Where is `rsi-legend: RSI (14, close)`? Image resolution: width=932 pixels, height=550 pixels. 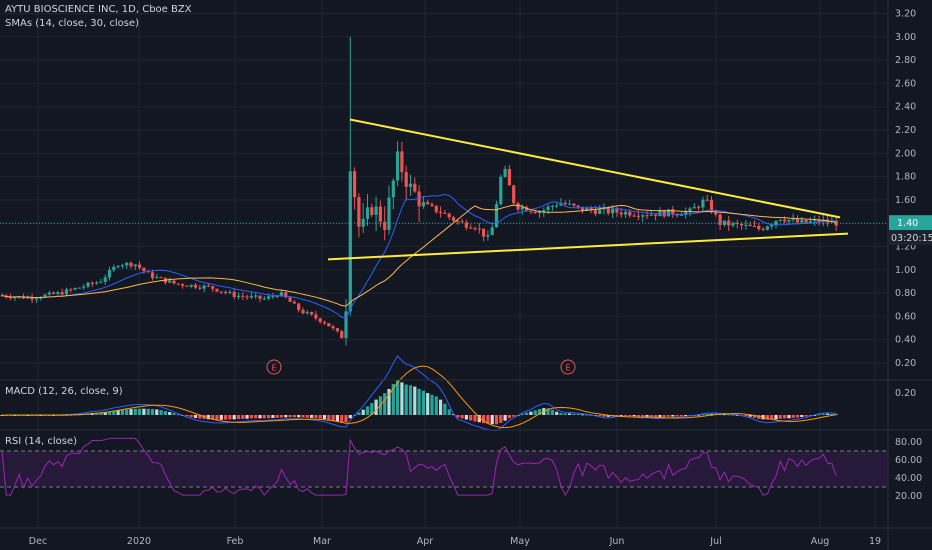
rsi-legend: RSI (14, close) is located at coordinates (41, 441).